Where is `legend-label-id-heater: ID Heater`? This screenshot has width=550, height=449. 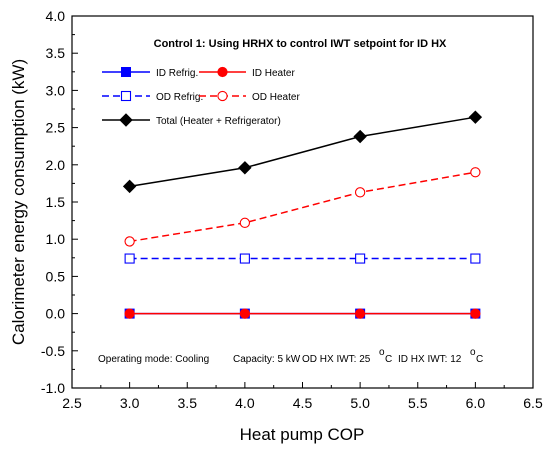
legend-label-id-heater: ID Heater is located at coordinates (273, 73).